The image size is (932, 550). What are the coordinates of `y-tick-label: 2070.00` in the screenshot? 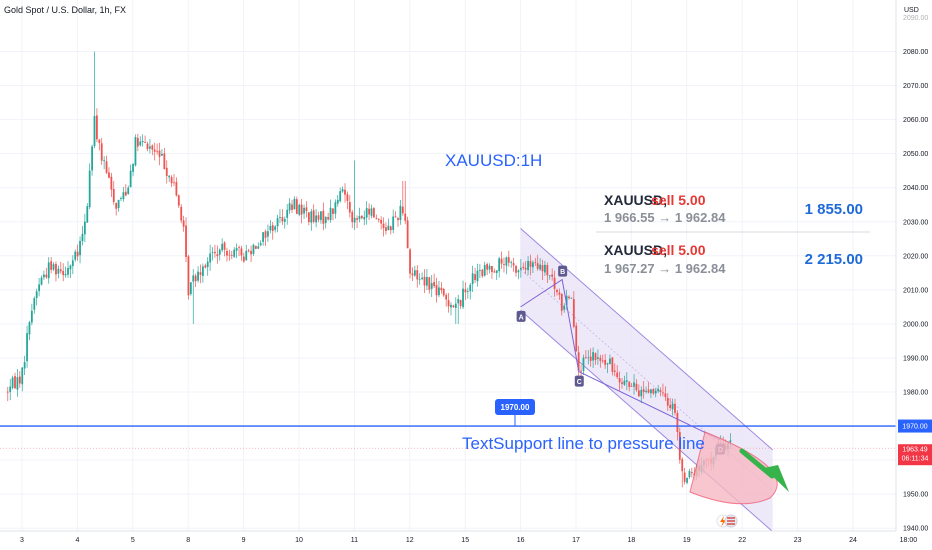 It's located at (915, 86).